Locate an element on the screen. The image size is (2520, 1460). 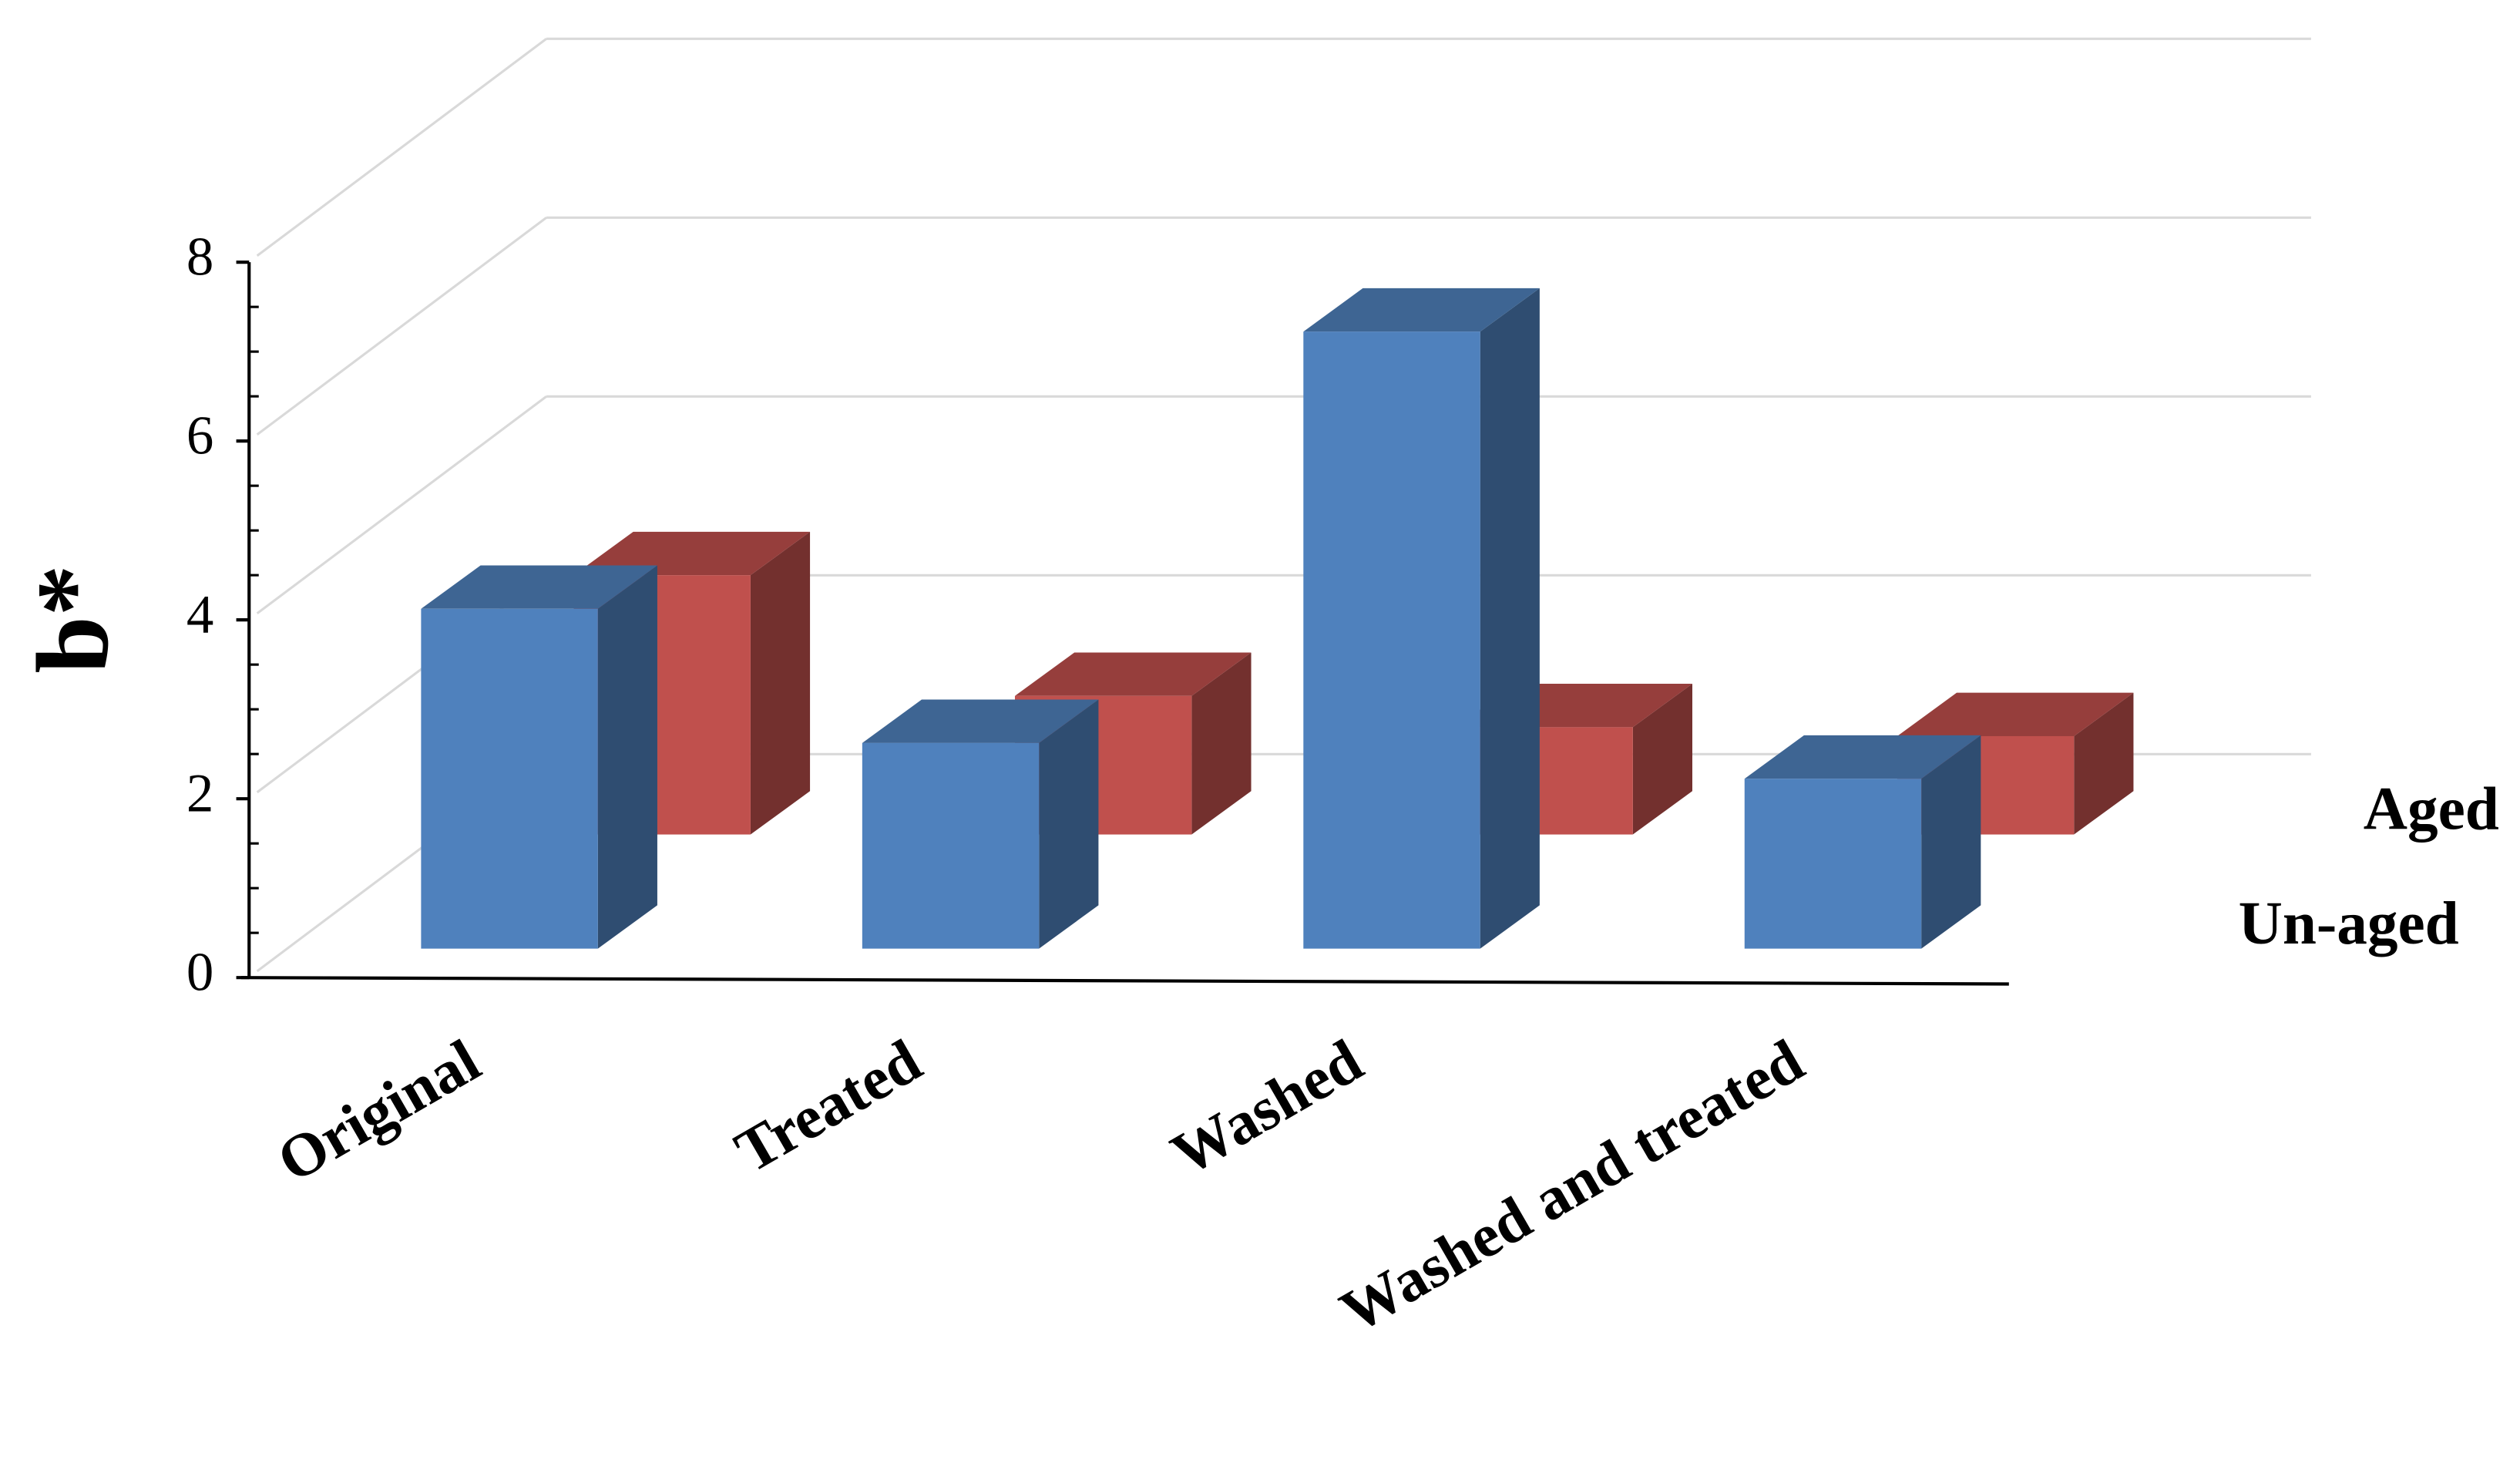
x-tick-label: Original is located at coordinates (380, 1111).